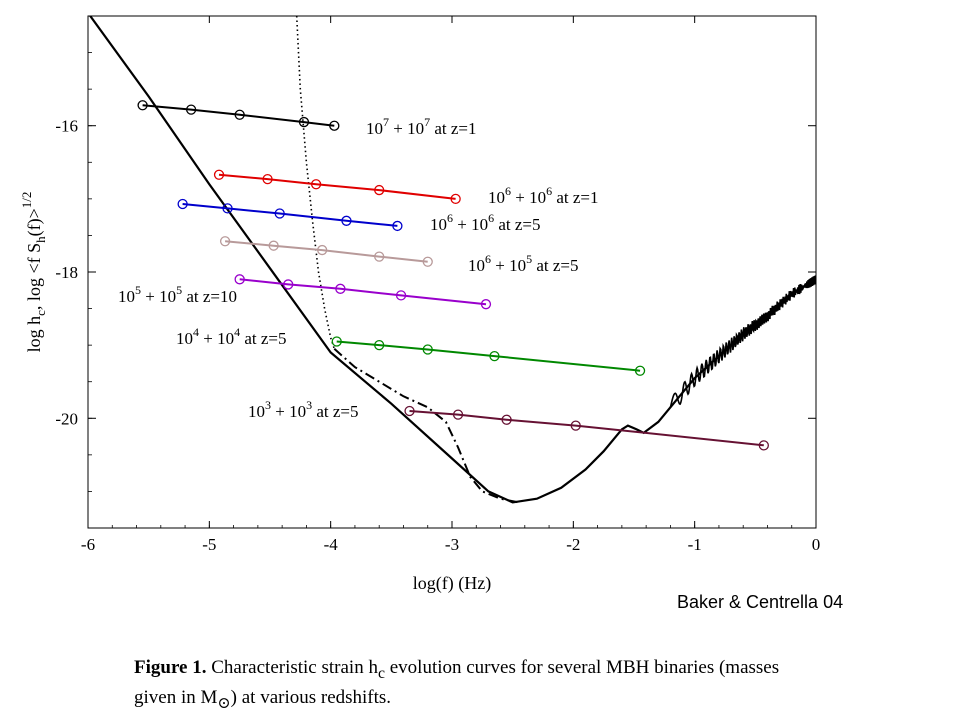  I want to click on caption-line1: Characteristic strain h, so click(294, 667).